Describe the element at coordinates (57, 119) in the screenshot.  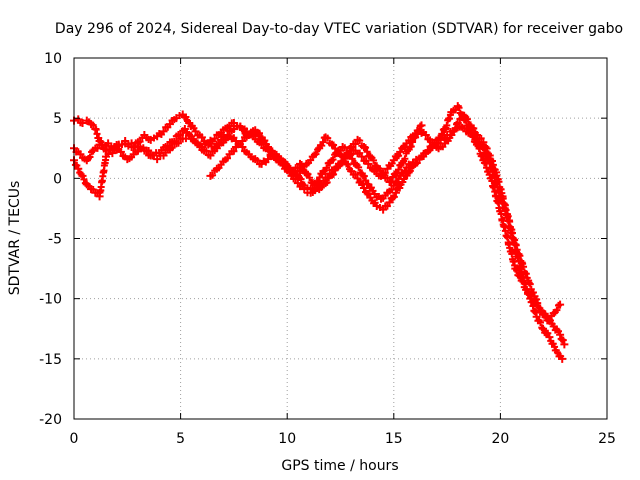
I see `y-tick-label: 5` at that location.